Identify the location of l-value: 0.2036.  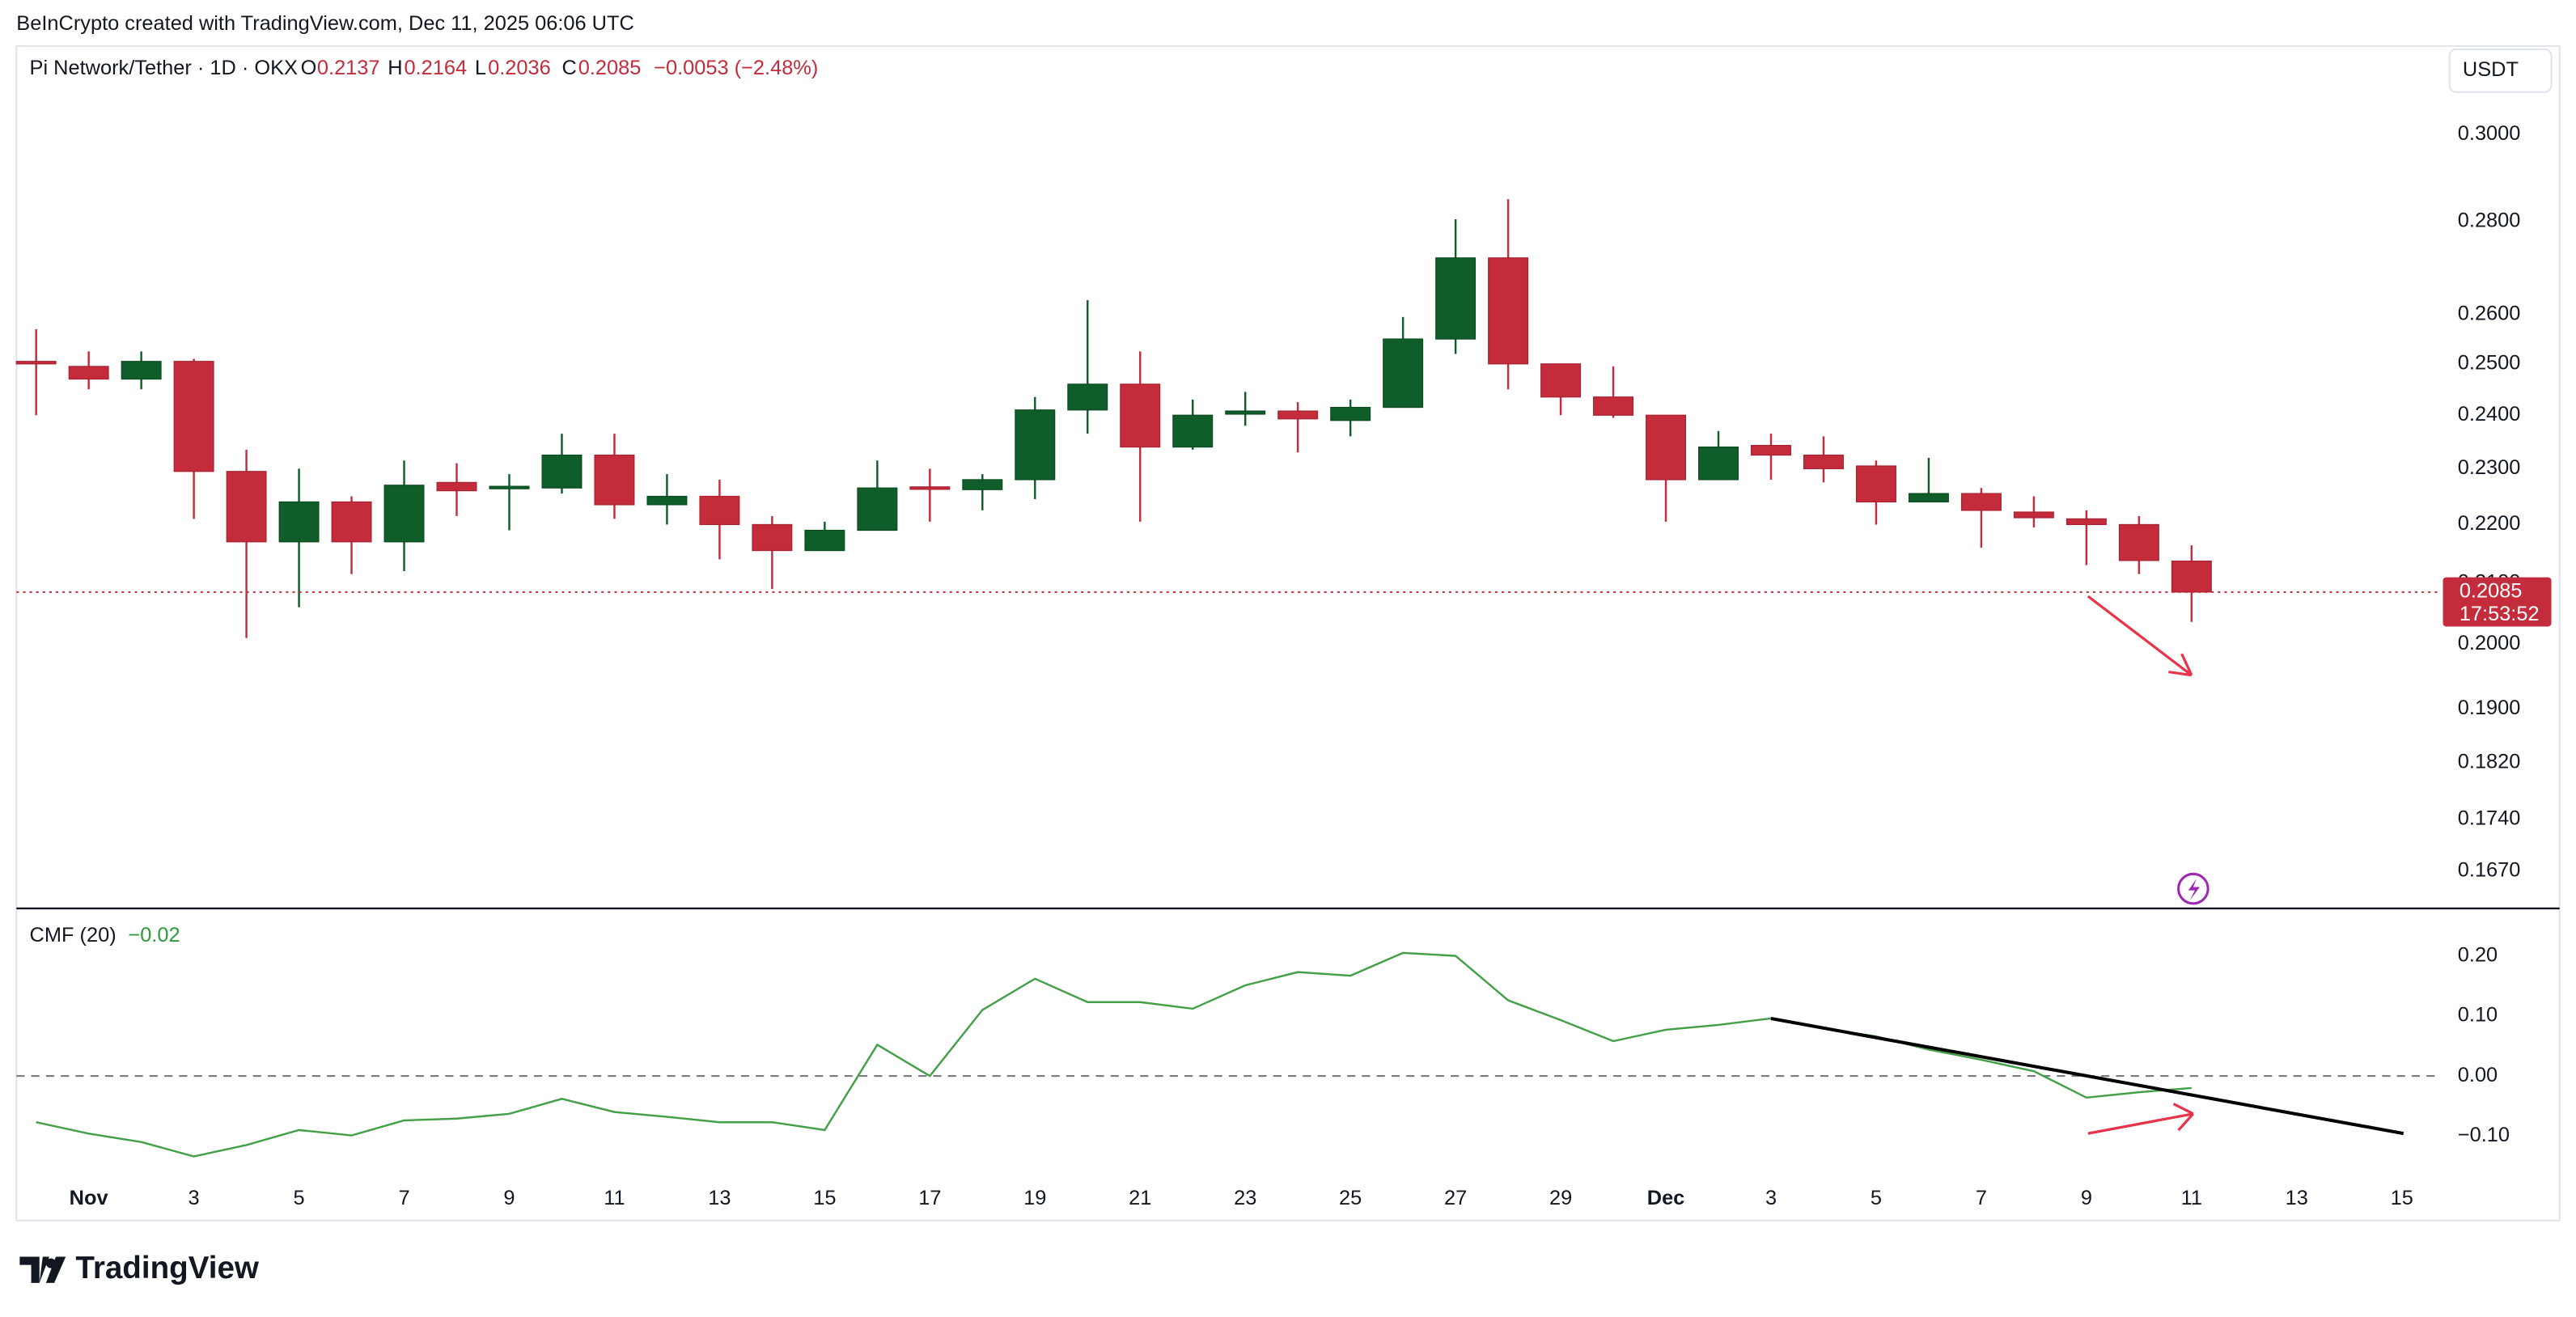
(519, 68).